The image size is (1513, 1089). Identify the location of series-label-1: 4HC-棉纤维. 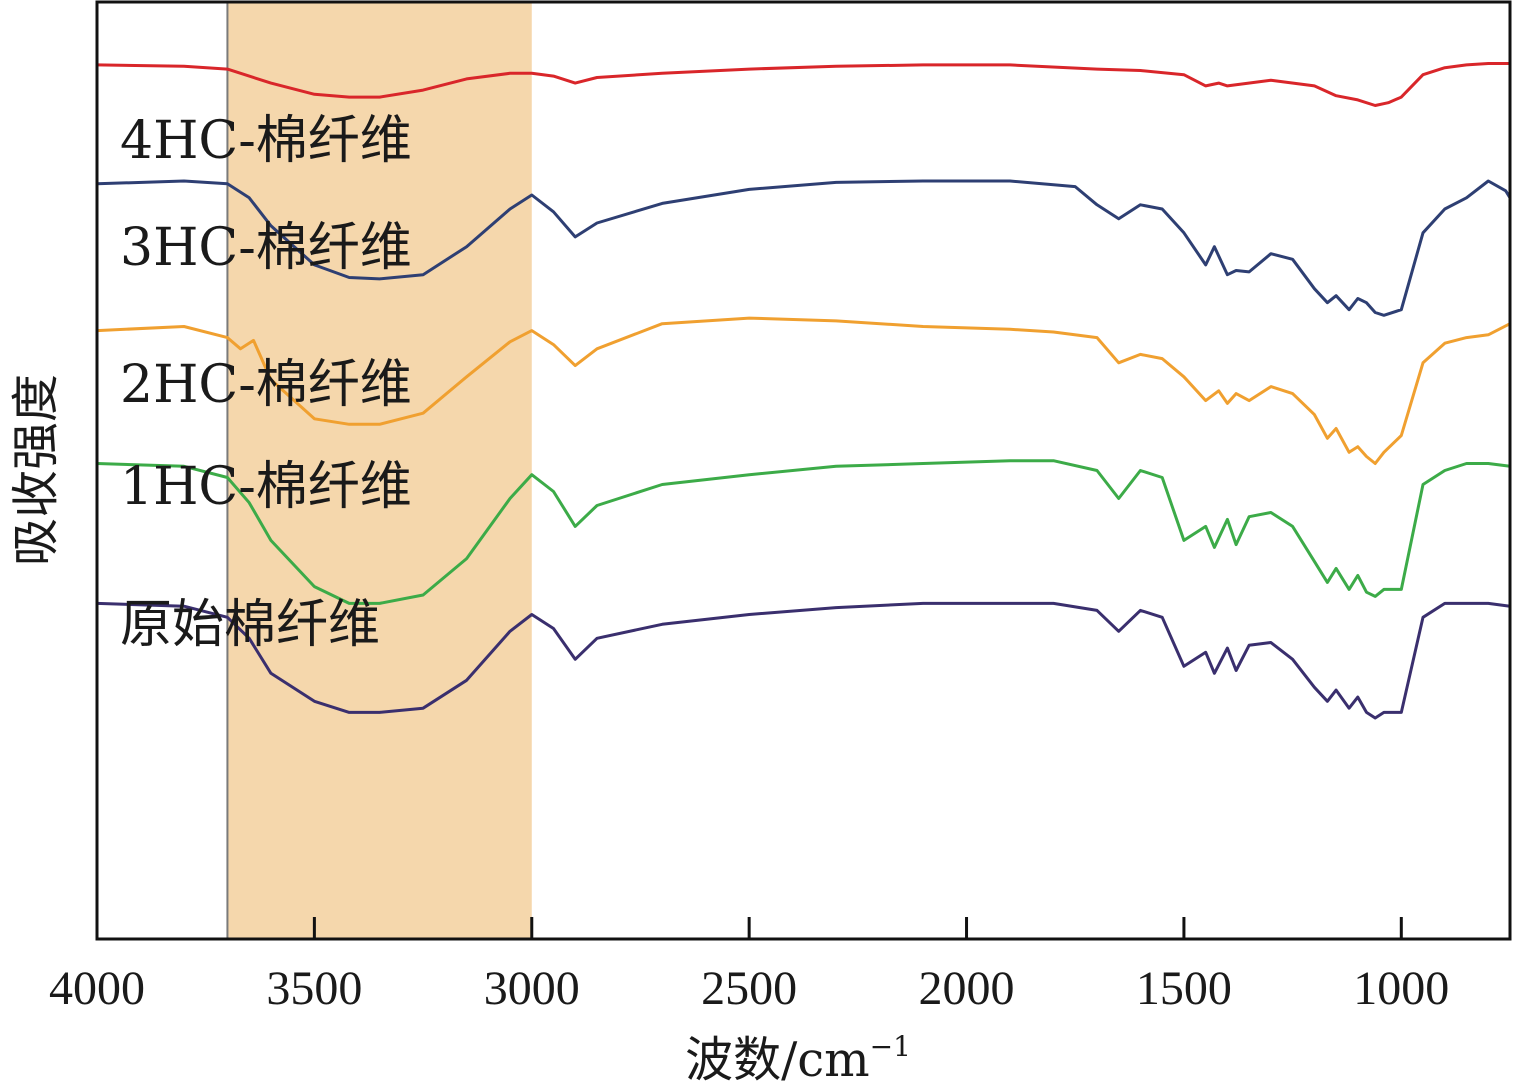
(266, 141).